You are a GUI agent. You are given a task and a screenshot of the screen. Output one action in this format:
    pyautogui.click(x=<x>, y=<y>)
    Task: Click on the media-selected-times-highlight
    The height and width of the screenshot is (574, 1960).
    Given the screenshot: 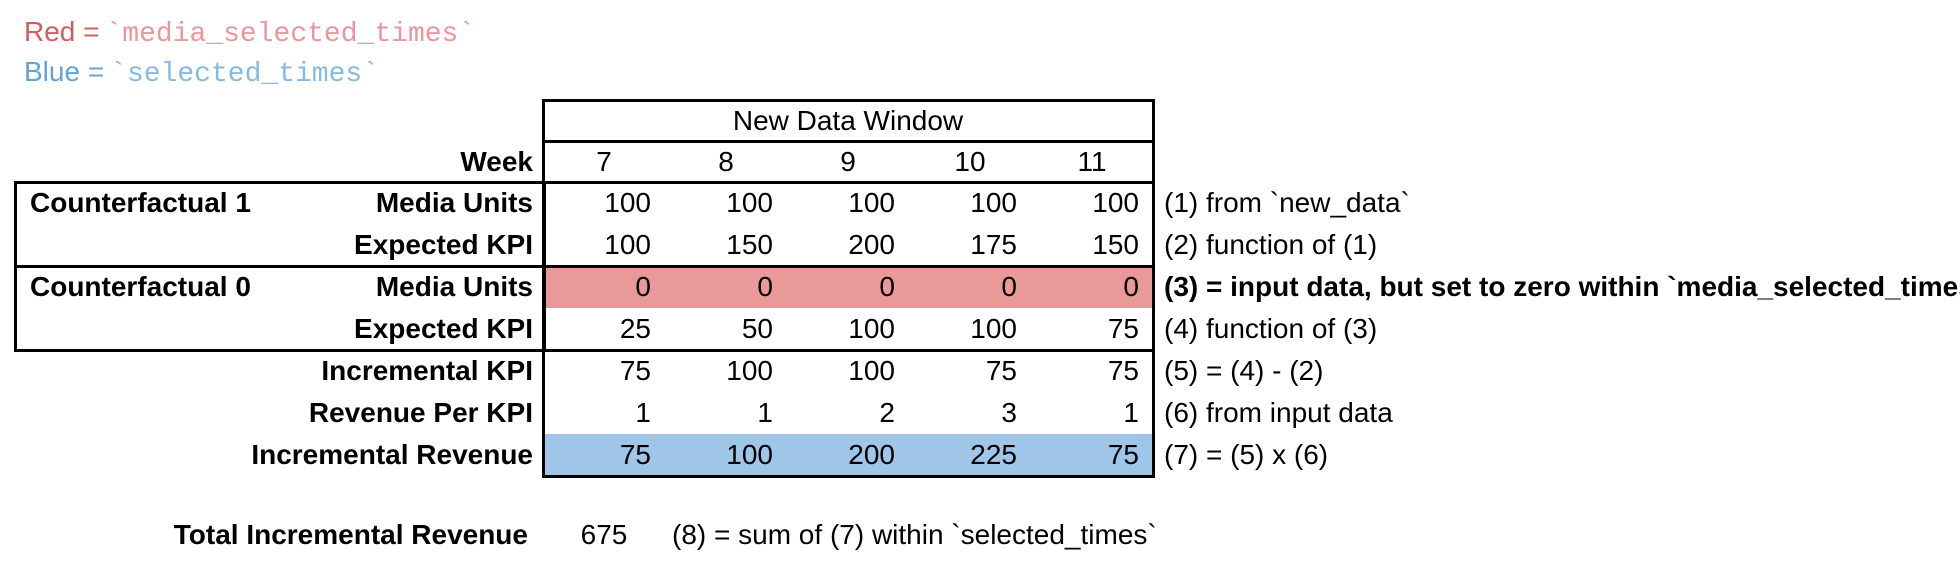 What is the action you would take?
    pyautogui.click(x=848, y=287)
    